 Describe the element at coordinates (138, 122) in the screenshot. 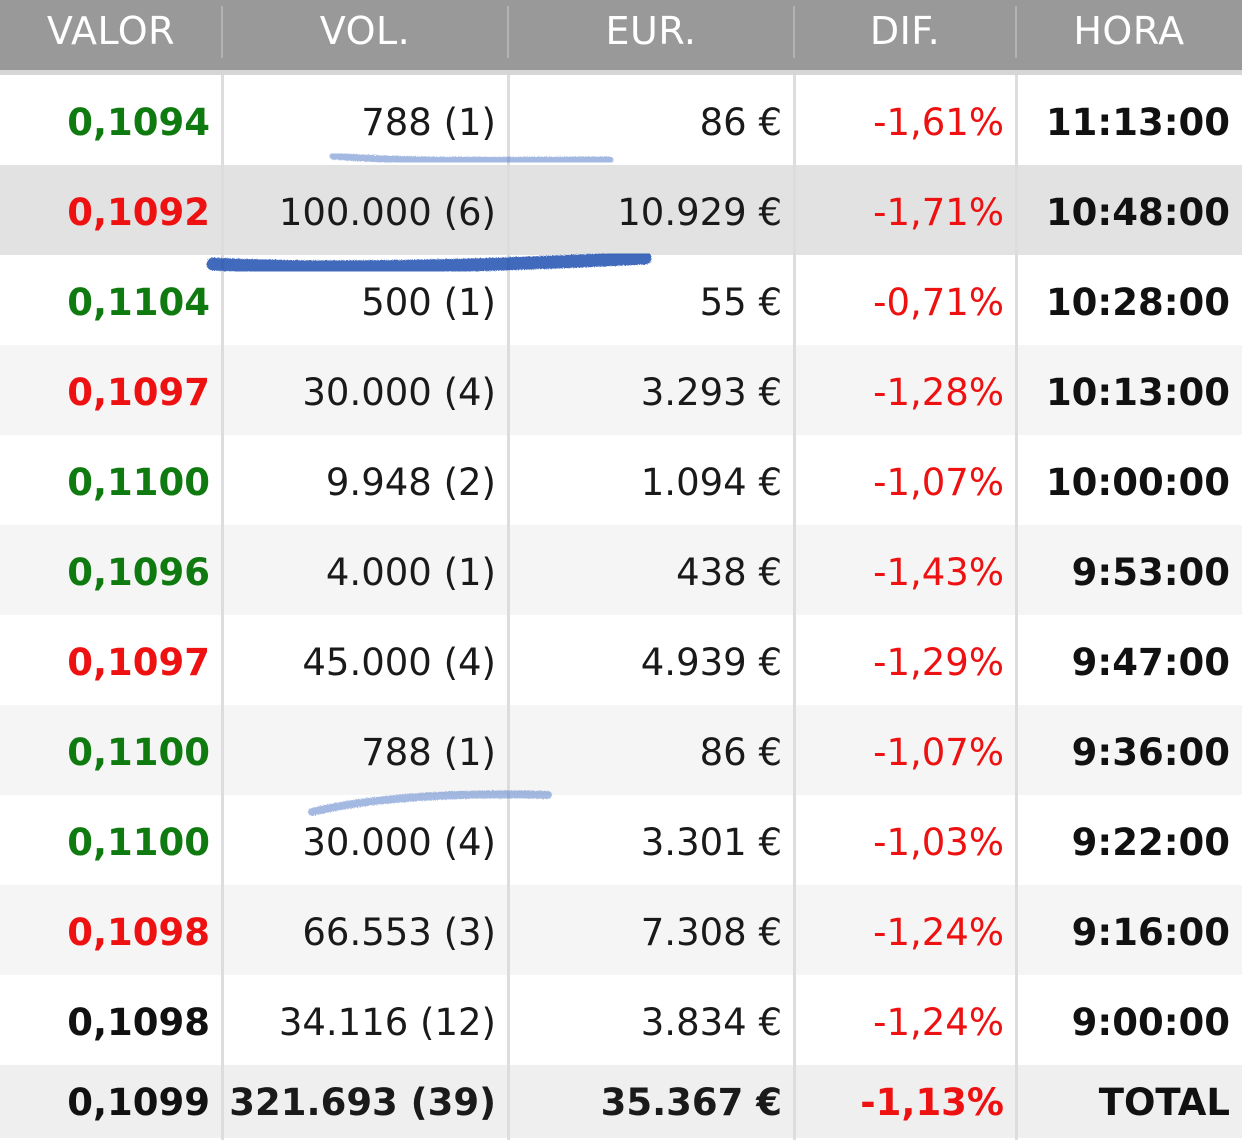

I see `cell-valor: 0,1094` at that location.